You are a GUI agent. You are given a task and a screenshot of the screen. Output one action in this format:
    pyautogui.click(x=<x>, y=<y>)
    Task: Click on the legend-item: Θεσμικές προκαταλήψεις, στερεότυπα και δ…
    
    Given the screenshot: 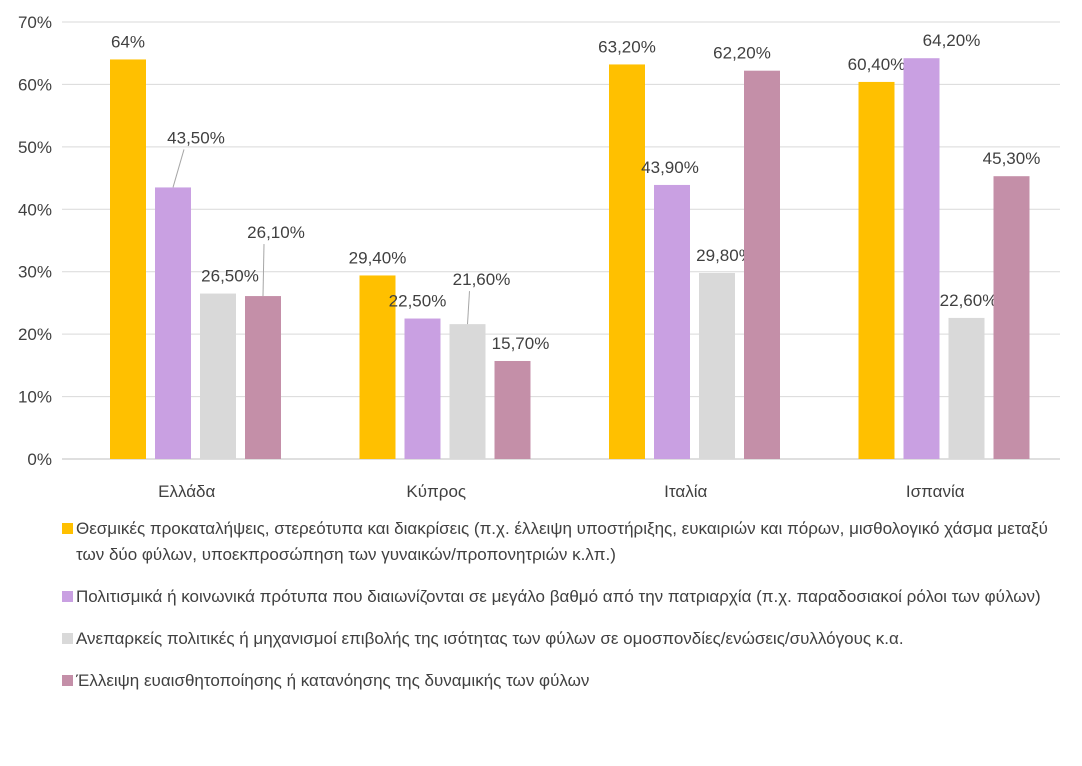 What is the action you would take?
    pyautogui.click(x=562, y=542)
    